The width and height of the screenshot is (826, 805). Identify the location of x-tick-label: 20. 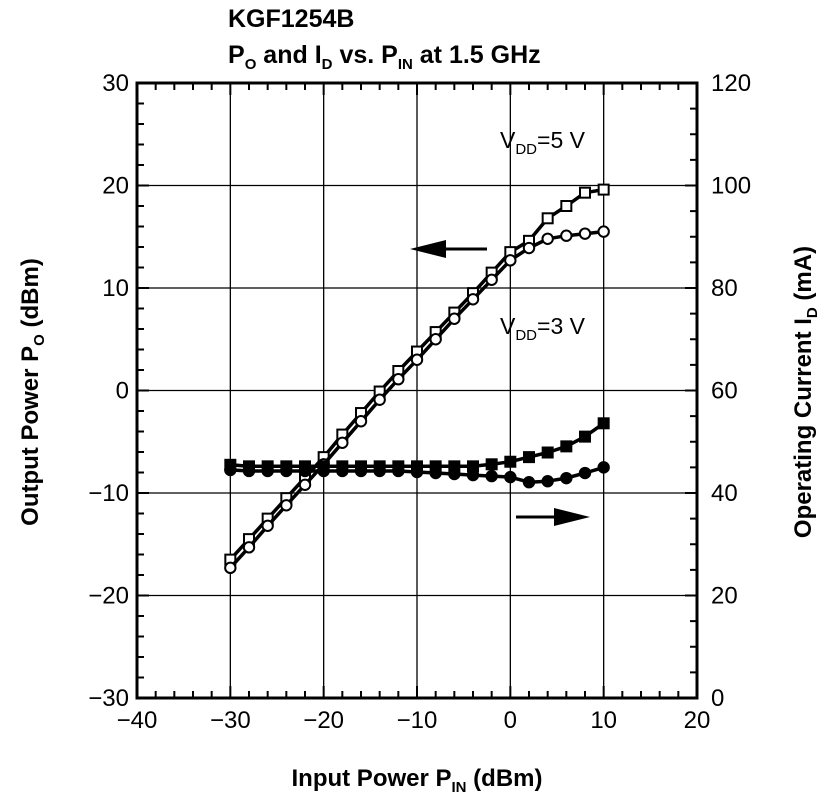
(697, 720).